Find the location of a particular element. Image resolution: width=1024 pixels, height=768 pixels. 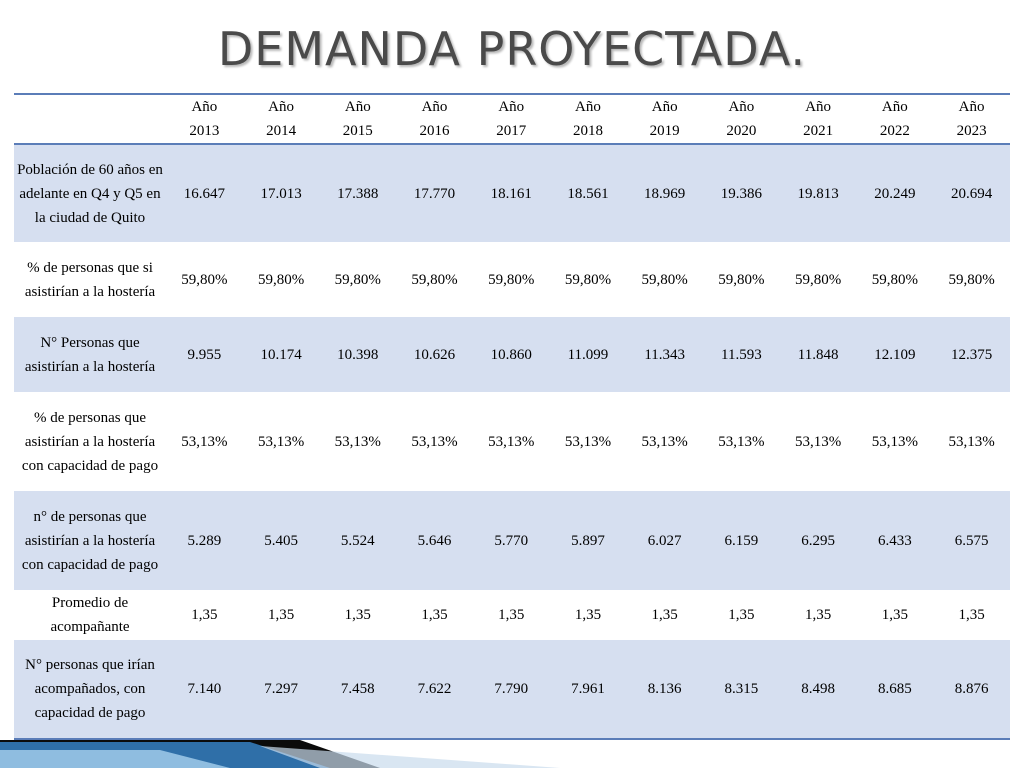

cell: 6.433 is located at coordinates (894, 540).